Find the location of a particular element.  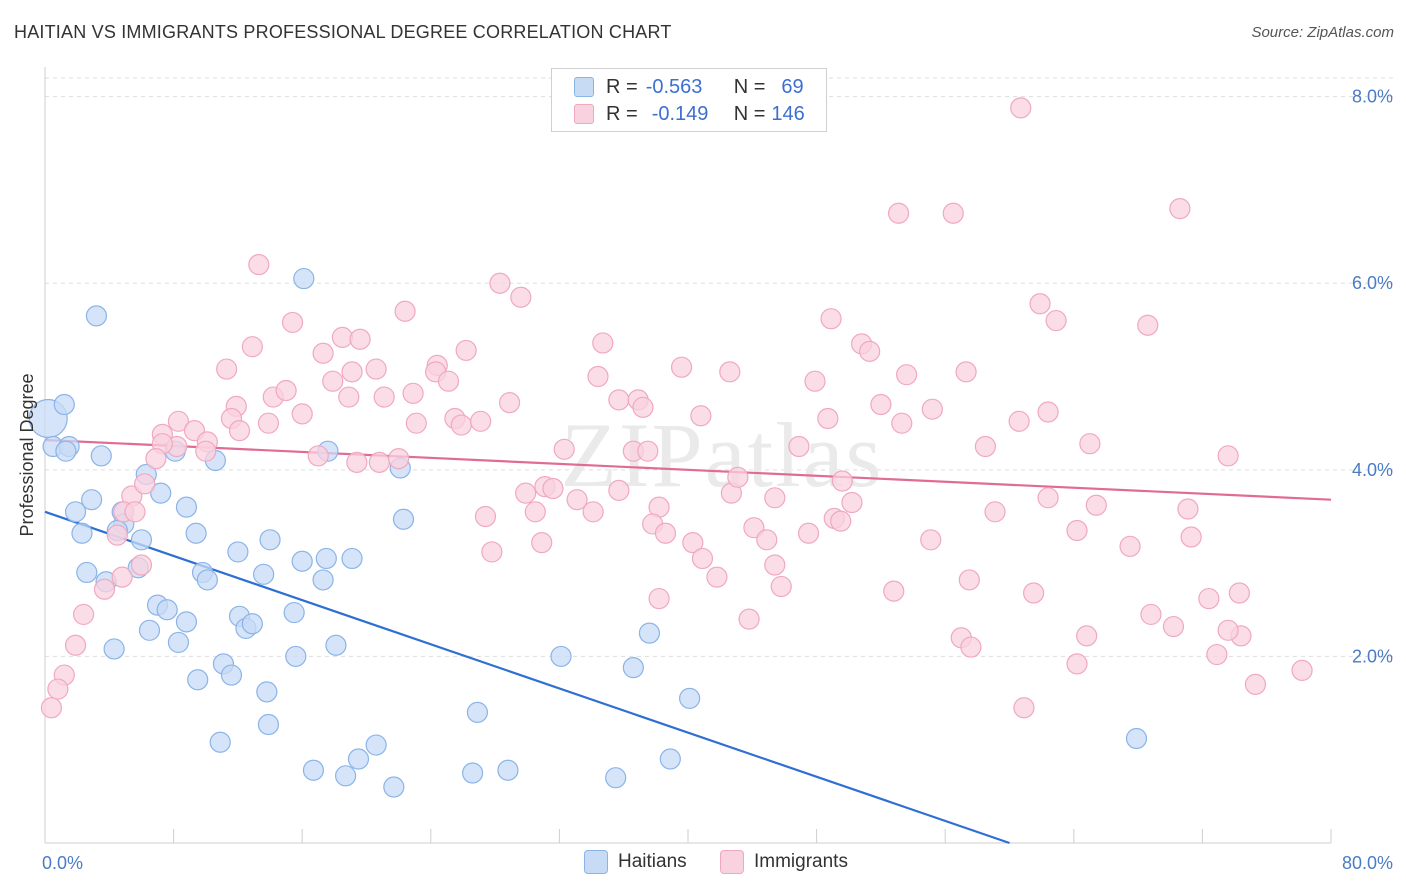

legend-item-haitians: Haitians is located at coordinates (635, 862).